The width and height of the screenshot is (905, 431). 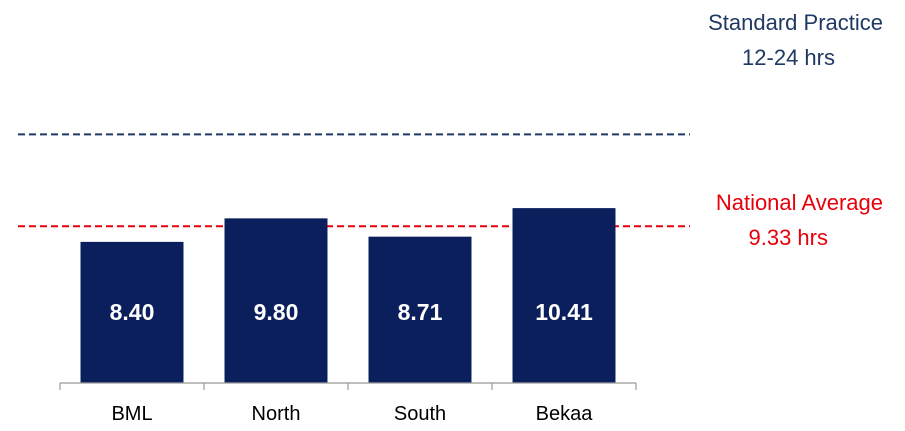 I want to click on standard-practice-label: Standard Practice, so click(x=795, y=22).